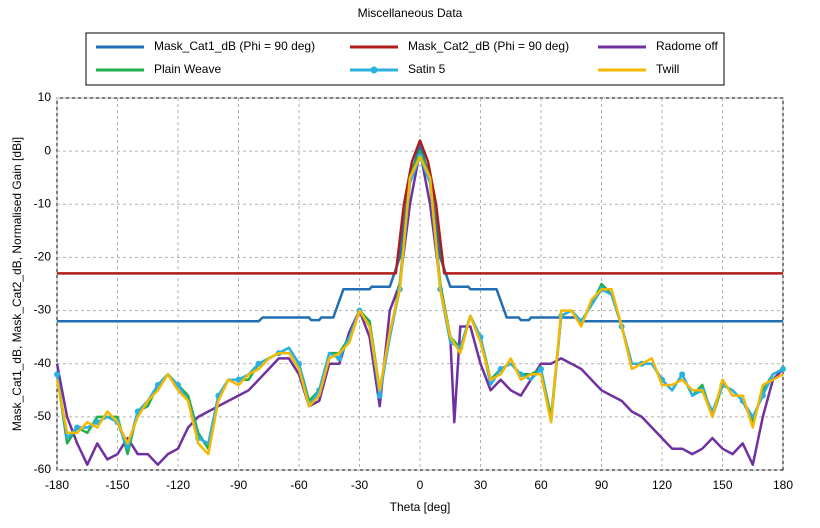 This screenshot has width=820, height=528. I want to click on x-tick-label: 60, so click(541, 485).